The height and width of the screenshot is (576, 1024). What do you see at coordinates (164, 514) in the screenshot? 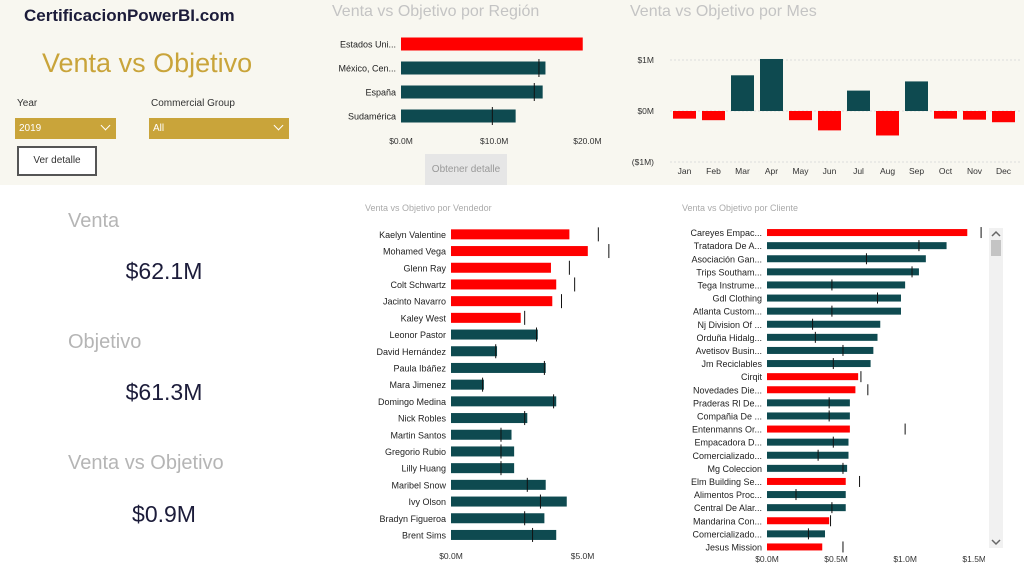
I see `kpi-diff-value: $0.9M` at bounding box center [164, 514].